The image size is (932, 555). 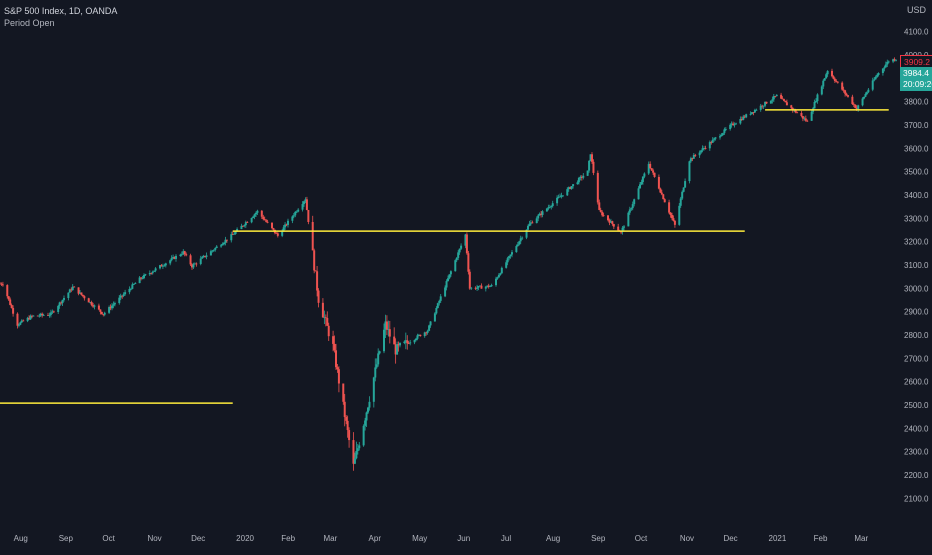 I want to click on symbol-title: S&P 500 Index, 1D, OANDA, so click(x=61, y=11).